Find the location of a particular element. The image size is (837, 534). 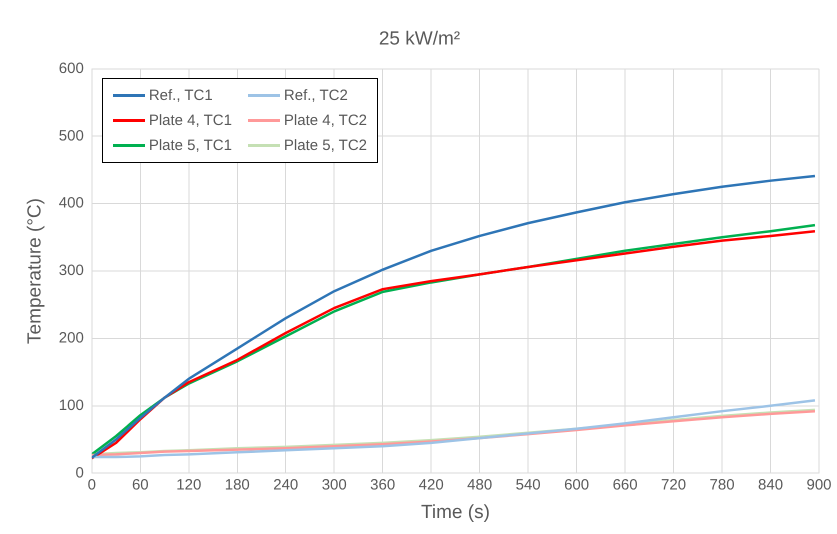

x-tick-label: 540 is located at coordinates (528, 485).